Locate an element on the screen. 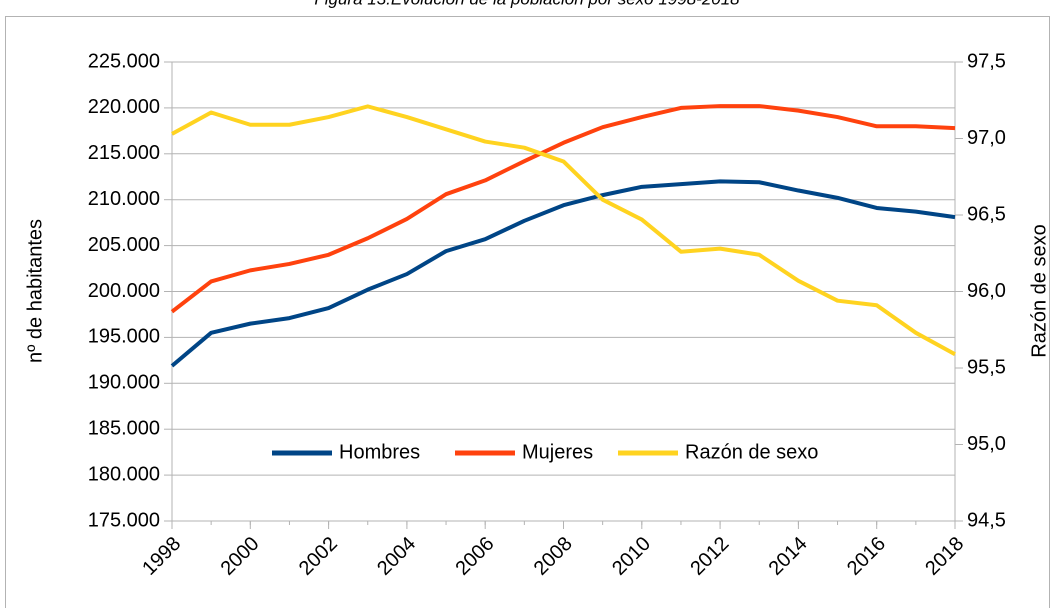 The height and width of the screenshot is (608, 1054). y-axis-label: nº de habitantes is located at coordinates (35, 291).